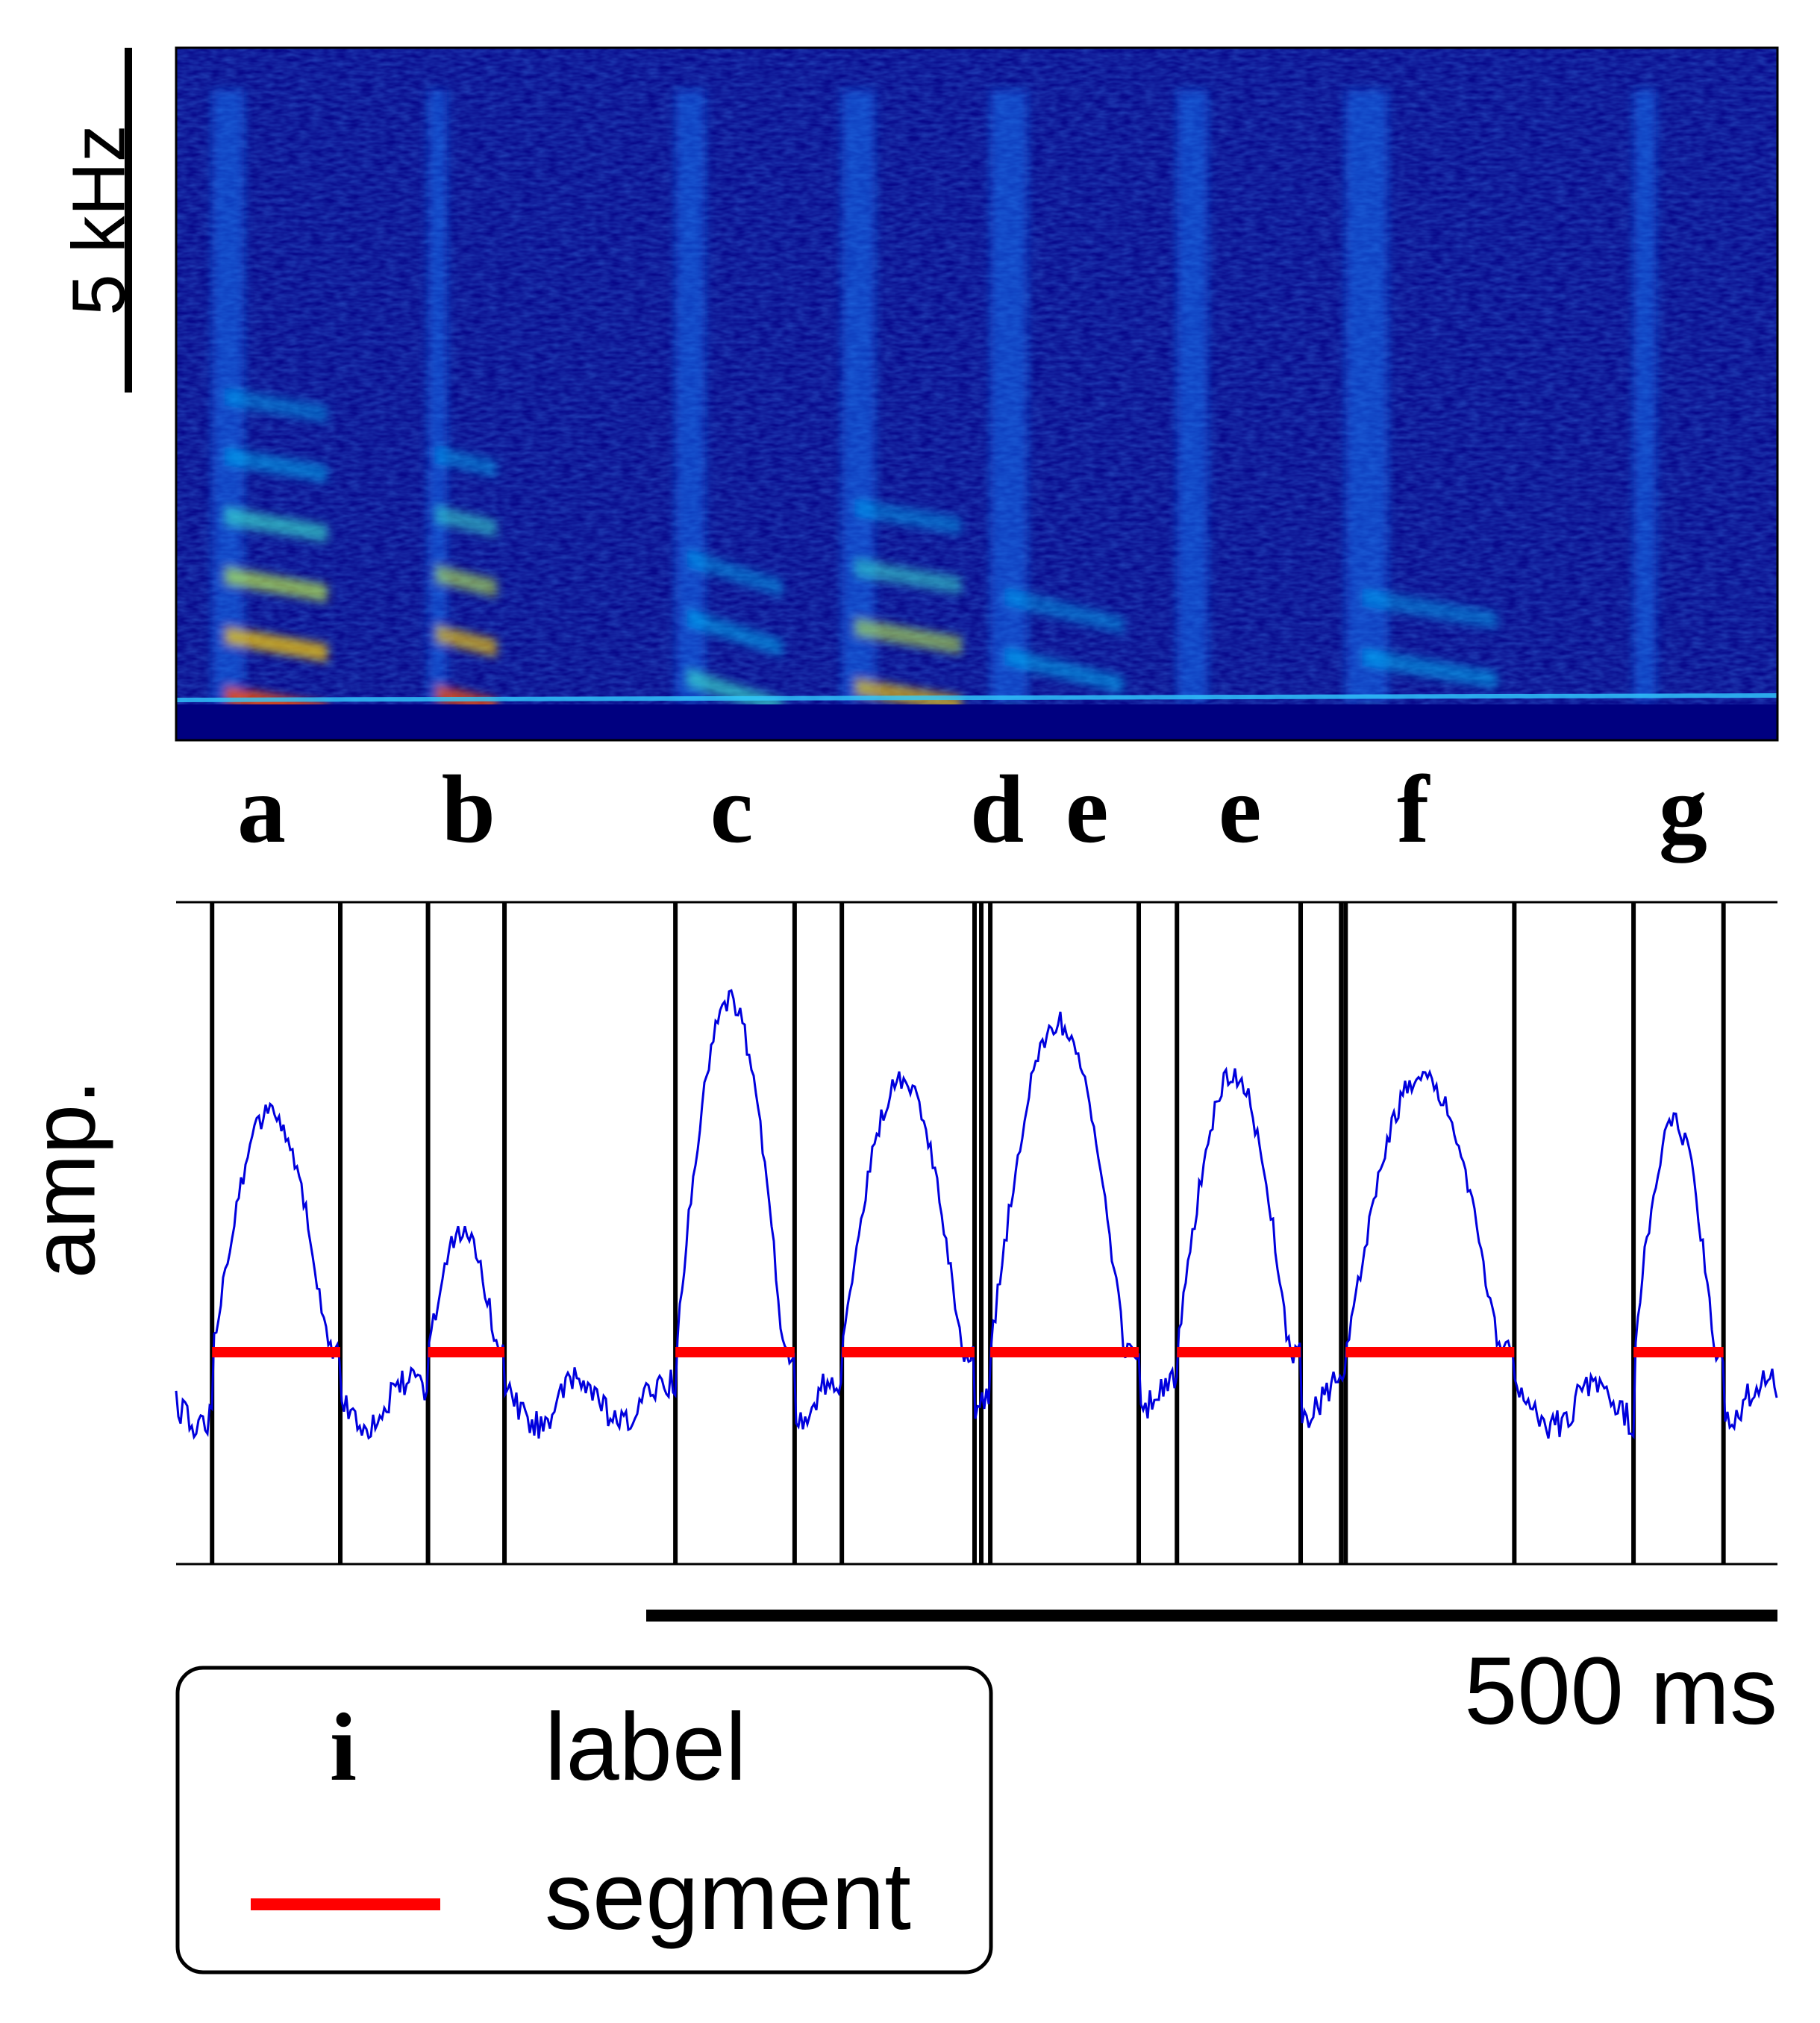 Image resolution: width=1820 pixels, height=2023 pixels. I want to click on legend-segment-text: segment, so click(728, 1897).